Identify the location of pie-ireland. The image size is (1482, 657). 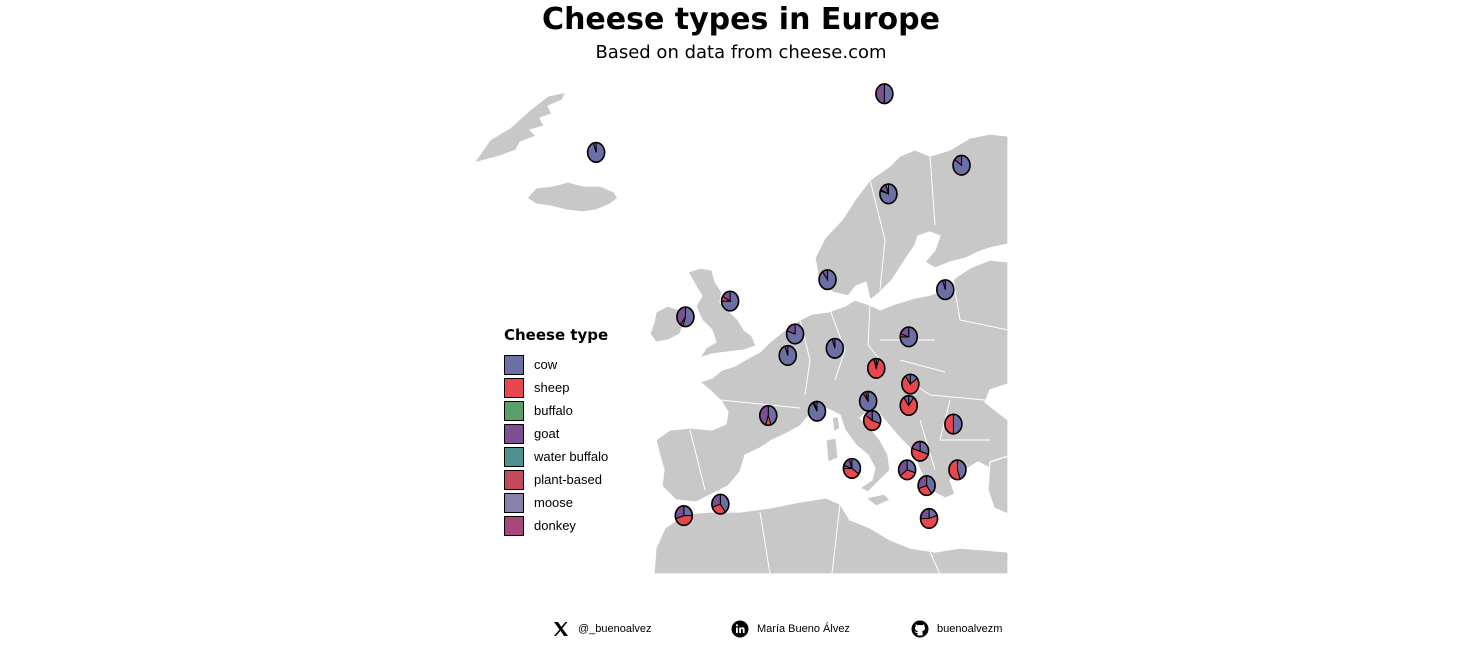
(685, 317).